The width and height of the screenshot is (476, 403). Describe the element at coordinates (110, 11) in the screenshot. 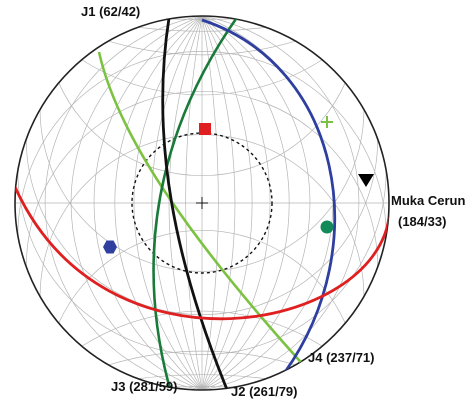

I see `label-j1: J1 (62/42)` at that location.